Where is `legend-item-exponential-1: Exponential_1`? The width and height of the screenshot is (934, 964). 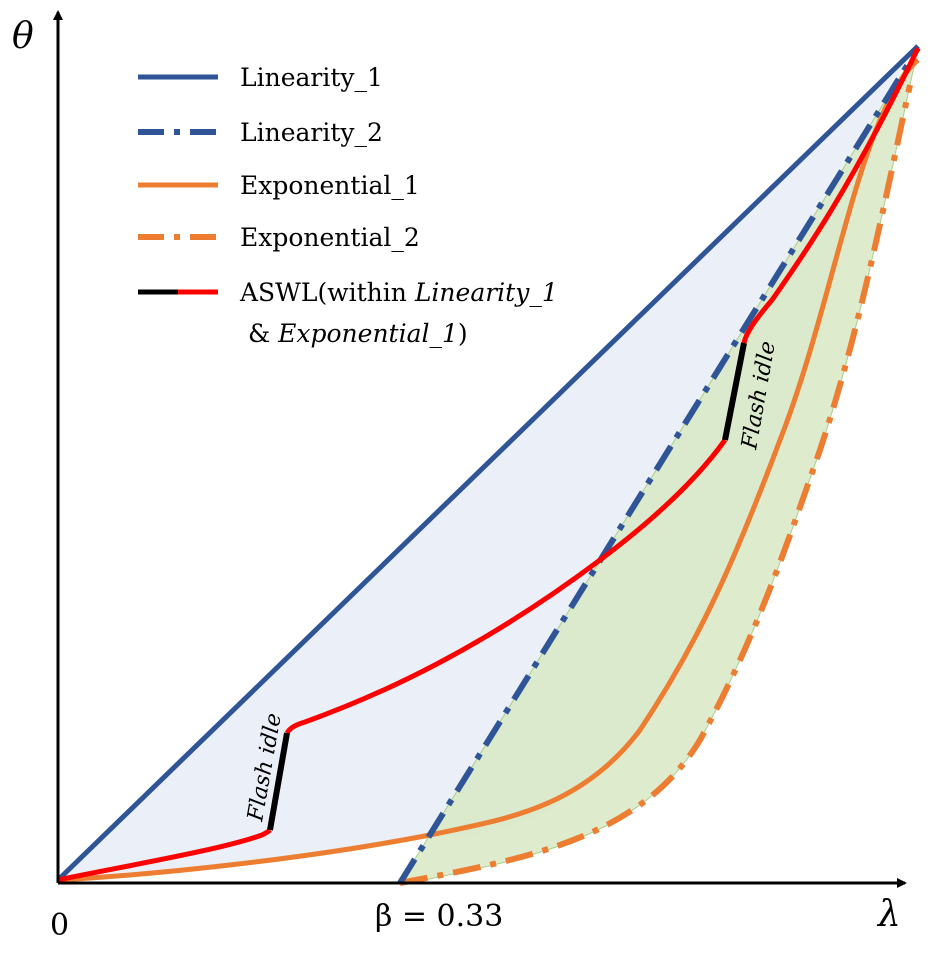 legend-item-exponential-1: Exponential_1 is located at coordinates (279, 185).